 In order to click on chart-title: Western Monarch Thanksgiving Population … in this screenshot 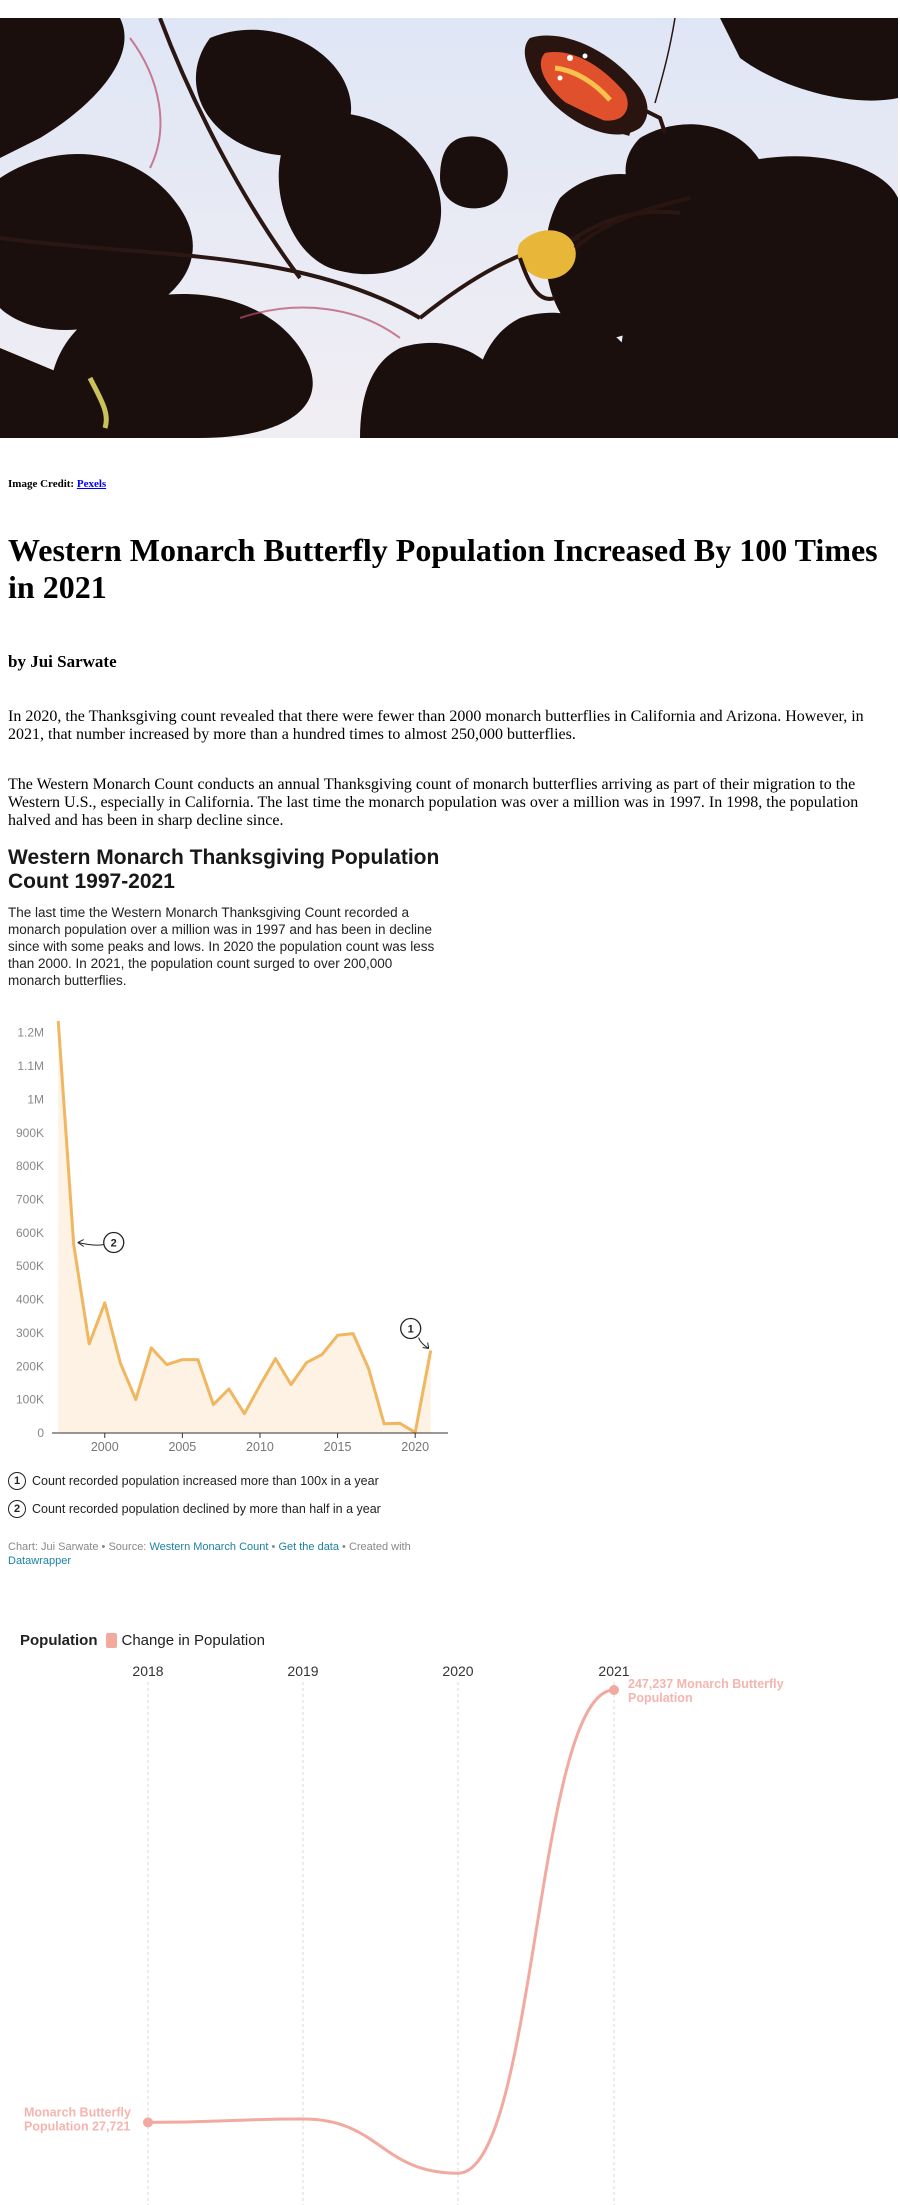, I will do `click(224, 869)`.